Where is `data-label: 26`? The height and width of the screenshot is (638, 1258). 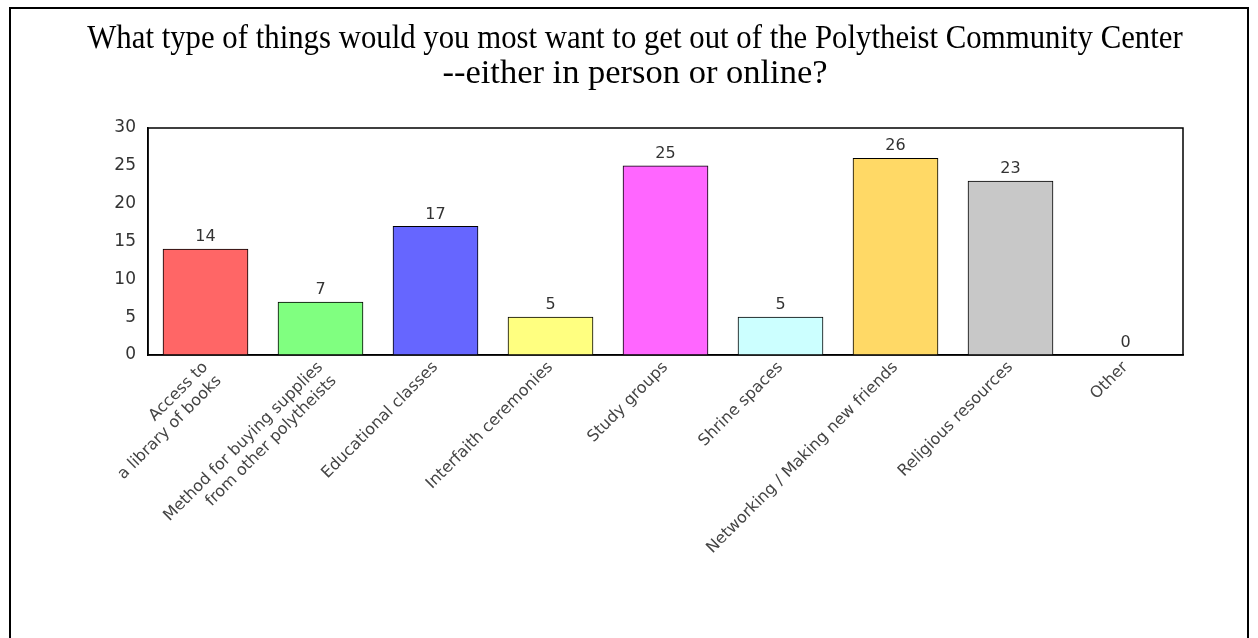 data-label: 26 is located at coordinates (895, 145).